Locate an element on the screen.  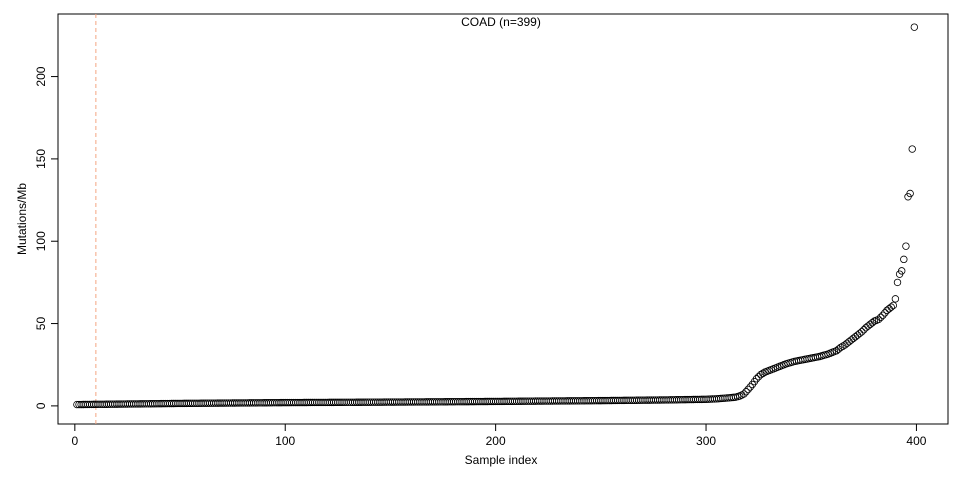
chart-title: COAD (n=399) is located at coordinates (501, 22).